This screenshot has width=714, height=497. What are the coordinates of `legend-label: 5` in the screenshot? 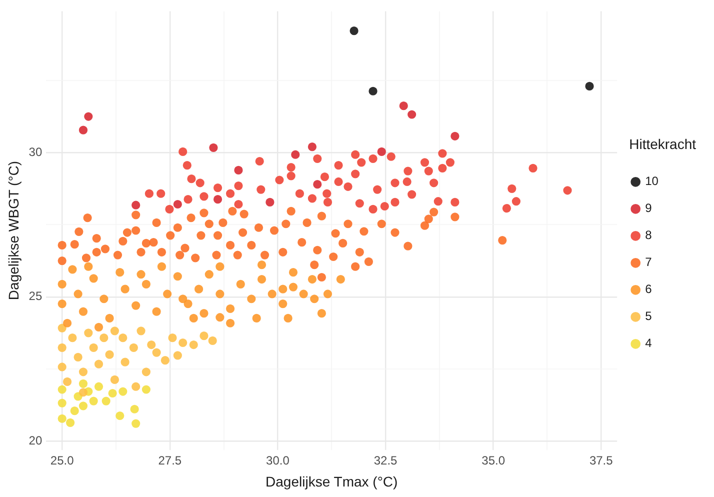 It's located at (648, 316).